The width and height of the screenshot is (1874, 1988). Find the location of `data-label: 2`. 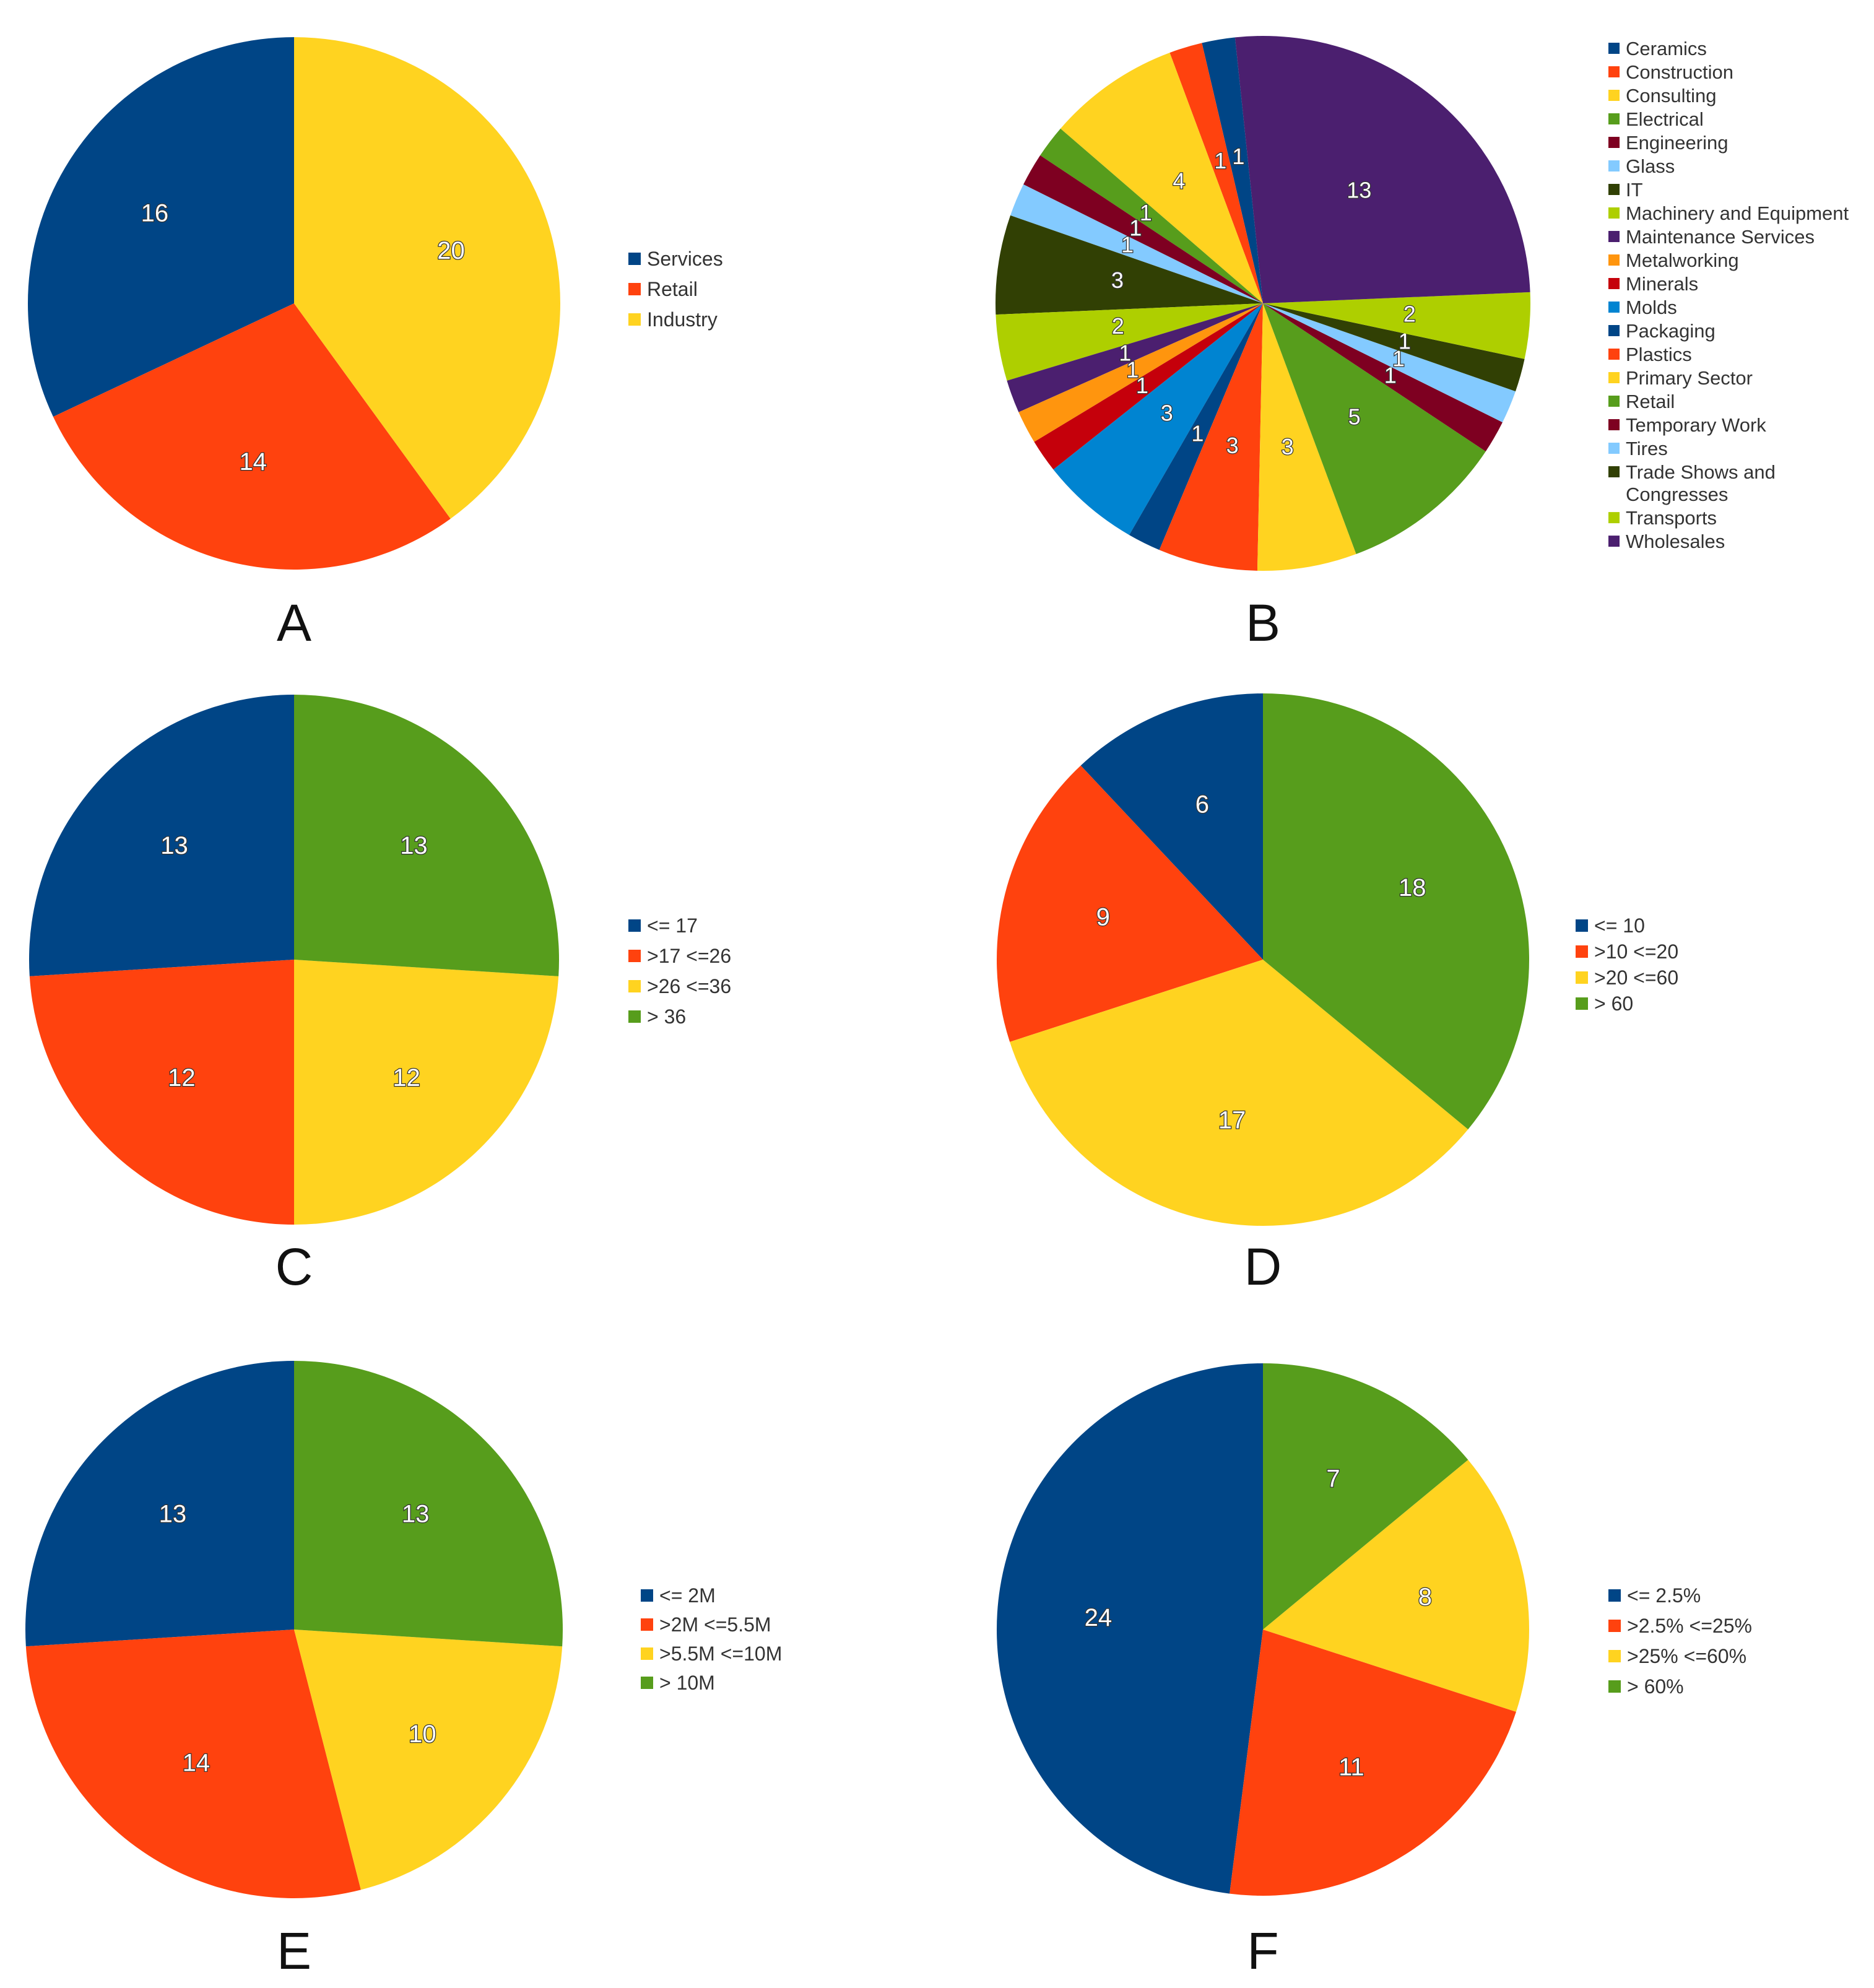

data-label: 2 is located at coordinates (1118, 326).